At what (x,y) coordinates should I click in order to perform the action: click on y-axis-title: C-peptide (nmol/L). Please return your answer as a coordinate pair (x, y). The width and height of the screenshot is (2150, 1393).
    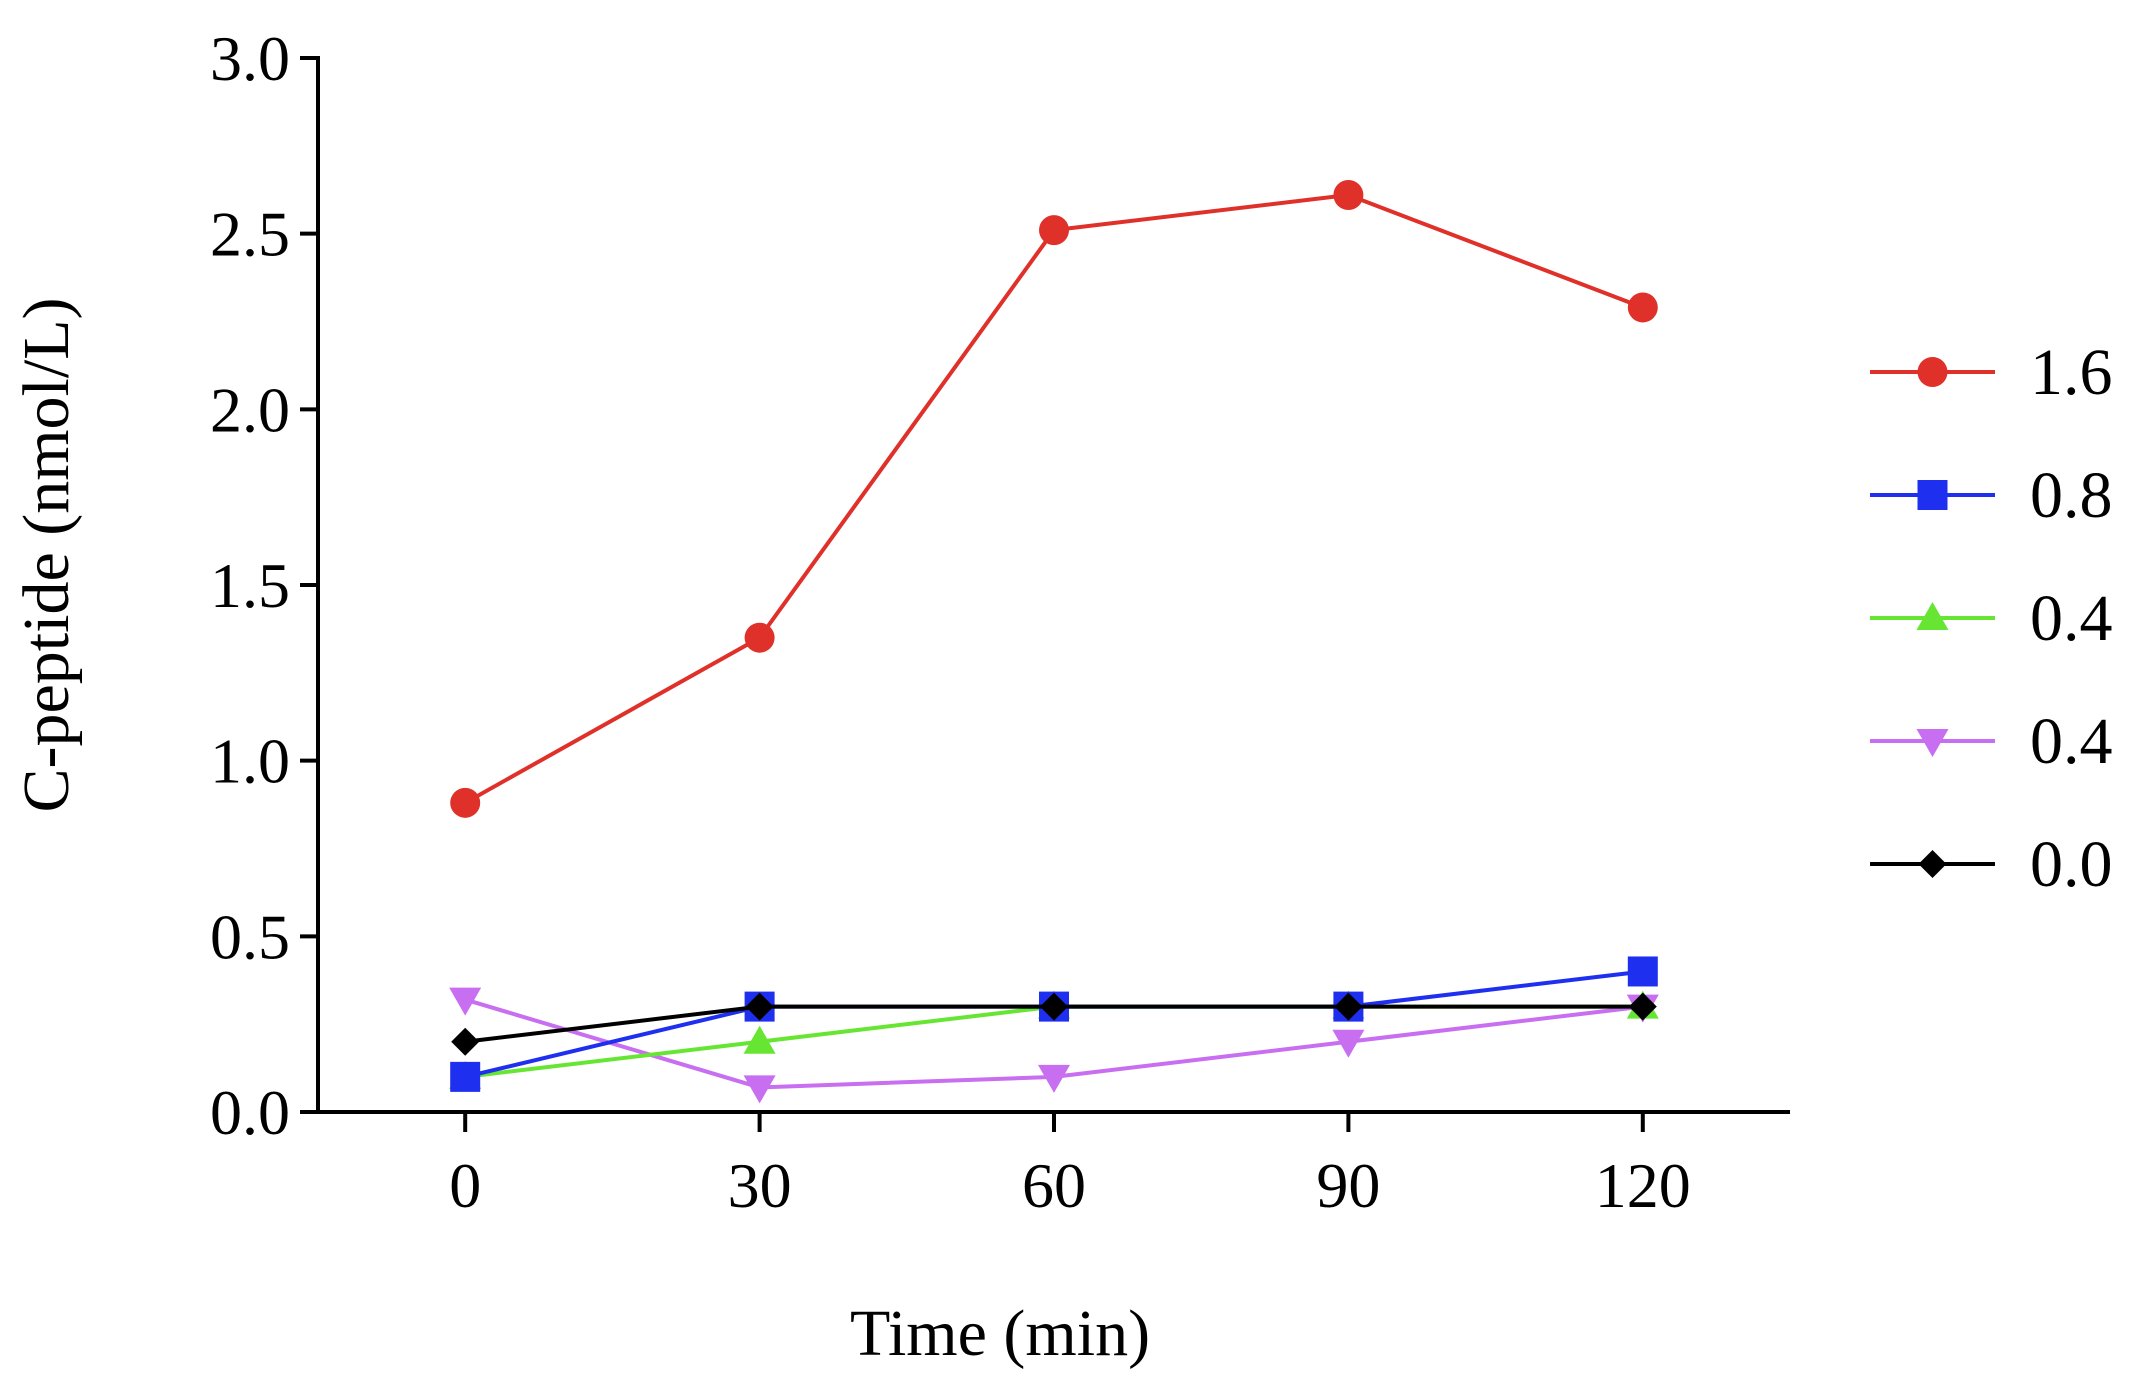
    Looking at the image, I should click on (46, 554).